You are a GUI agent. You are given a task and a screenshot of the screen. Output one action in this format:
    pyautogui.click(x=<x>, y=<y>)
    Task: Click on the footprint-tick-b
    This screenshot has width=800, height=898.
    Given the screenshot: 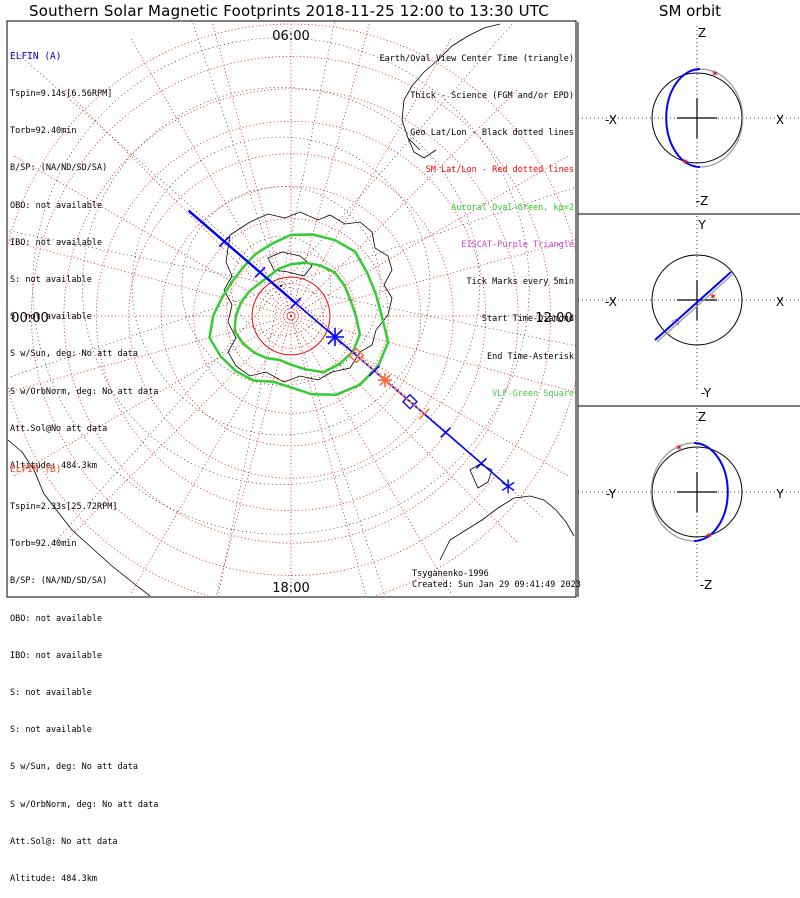 What is the action you would take?
    pyautogui.click(x=424, y=414)
    